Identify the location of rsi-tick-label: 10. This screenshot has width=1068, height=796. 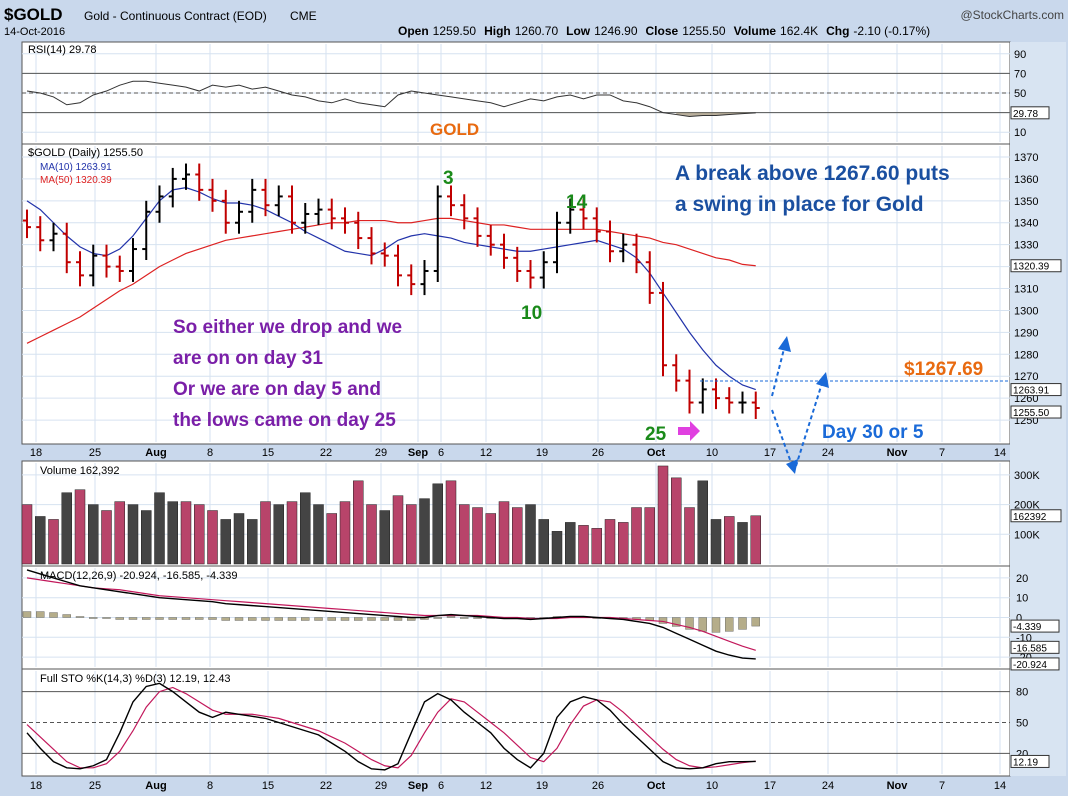
(1020, 133).